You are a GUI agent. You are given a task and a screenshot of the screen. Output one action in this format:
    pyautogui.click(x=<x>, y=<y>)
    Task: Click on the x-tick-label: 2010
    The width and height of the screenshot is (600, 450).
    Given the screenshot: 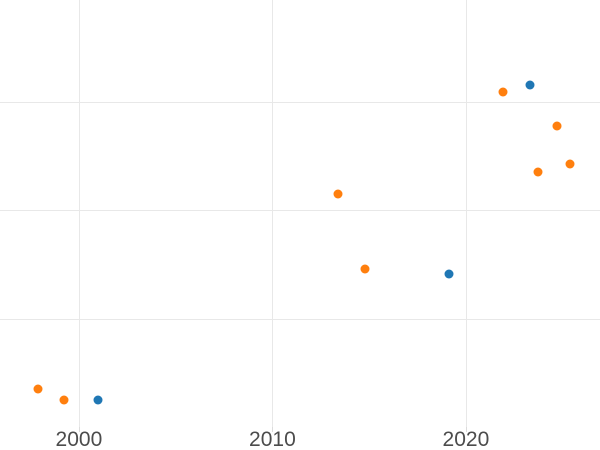 What is the action you would take?
    pyautogui.click(x=272, y=439)
    